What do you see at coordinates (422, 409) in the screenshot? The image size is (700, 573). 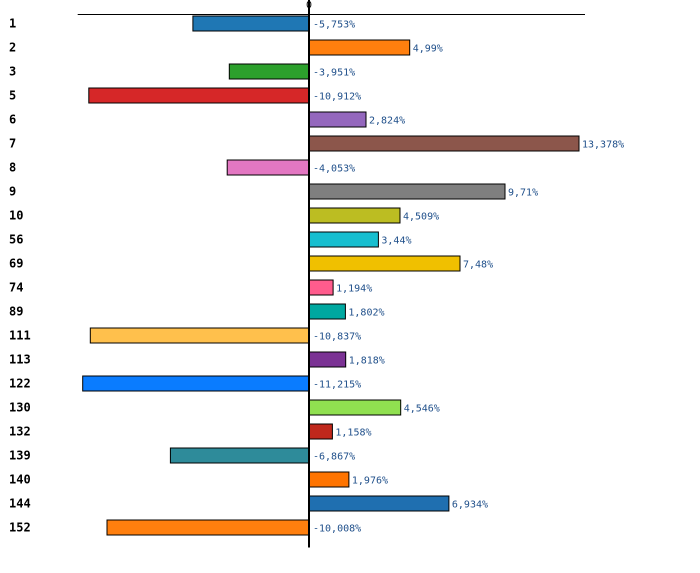 I see `value-label-130: 4,546%` at bounding box center [422, 409].